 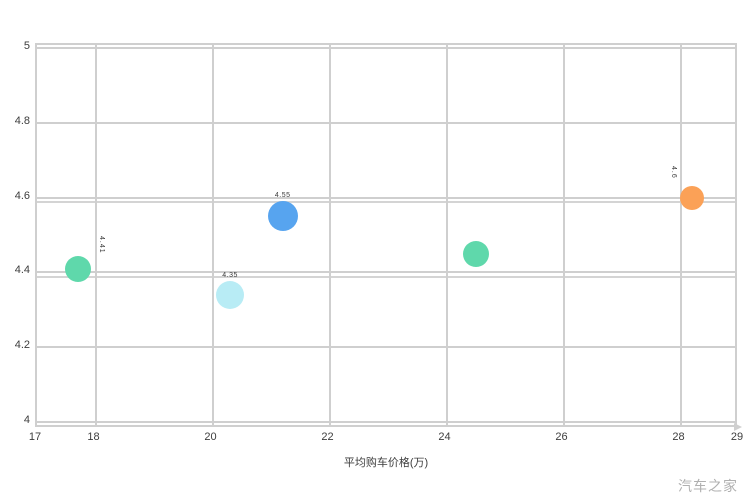 What do you see at coordinates (26, 420) in the screenshot?
I see `y-tick-label: 4` at bounding box center [26, 420].